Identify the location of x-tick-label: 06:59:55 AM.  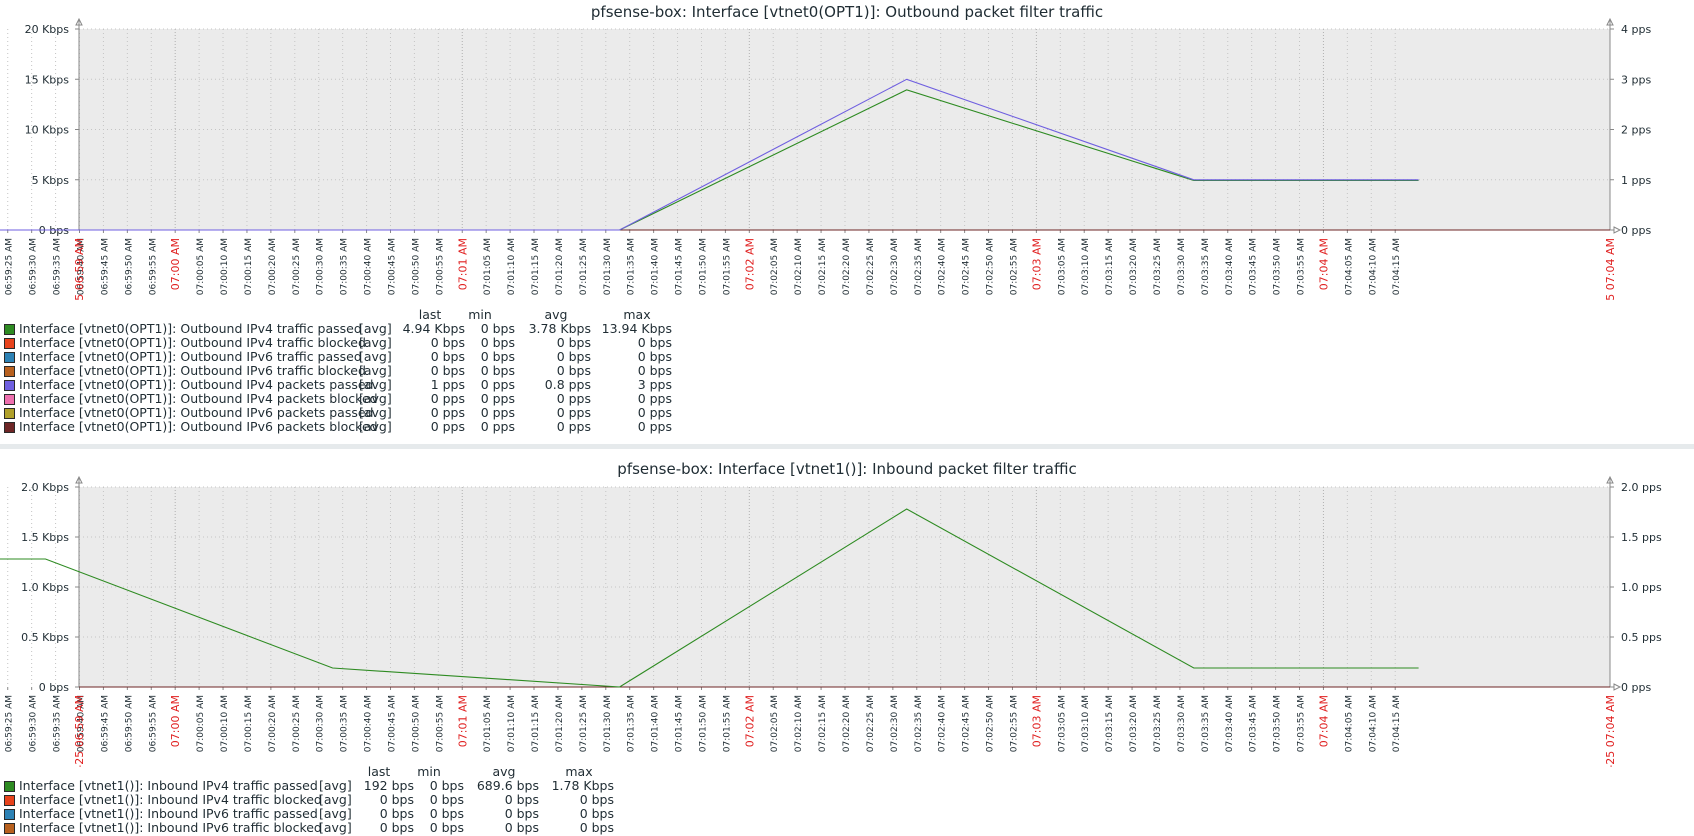
(153, 723).